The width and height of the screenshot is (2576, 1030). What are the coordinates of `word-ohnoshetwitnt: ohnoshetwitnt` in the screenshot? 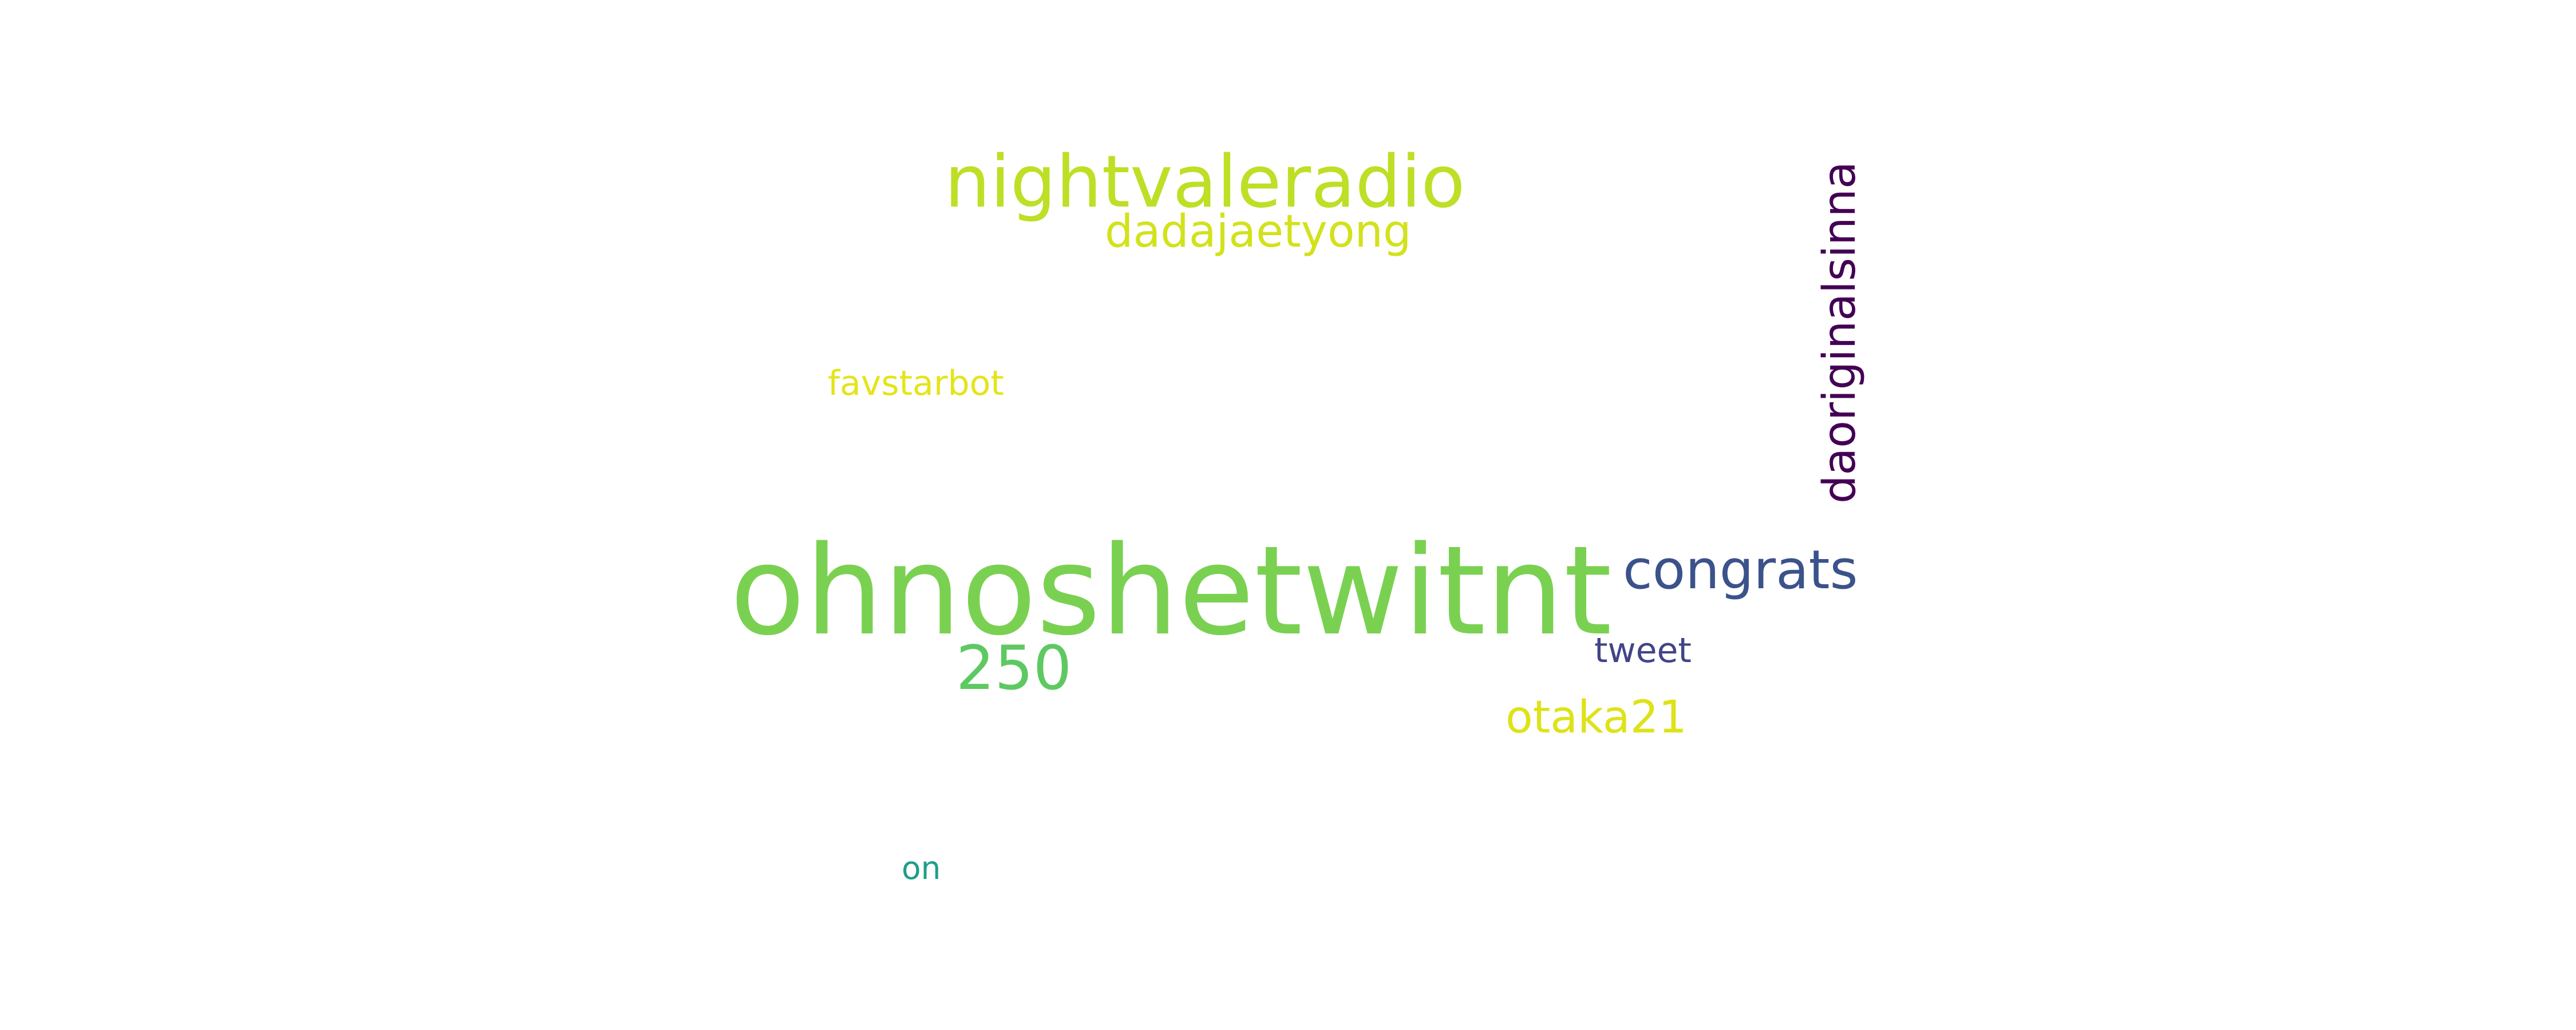 It's located at (1171, 591).